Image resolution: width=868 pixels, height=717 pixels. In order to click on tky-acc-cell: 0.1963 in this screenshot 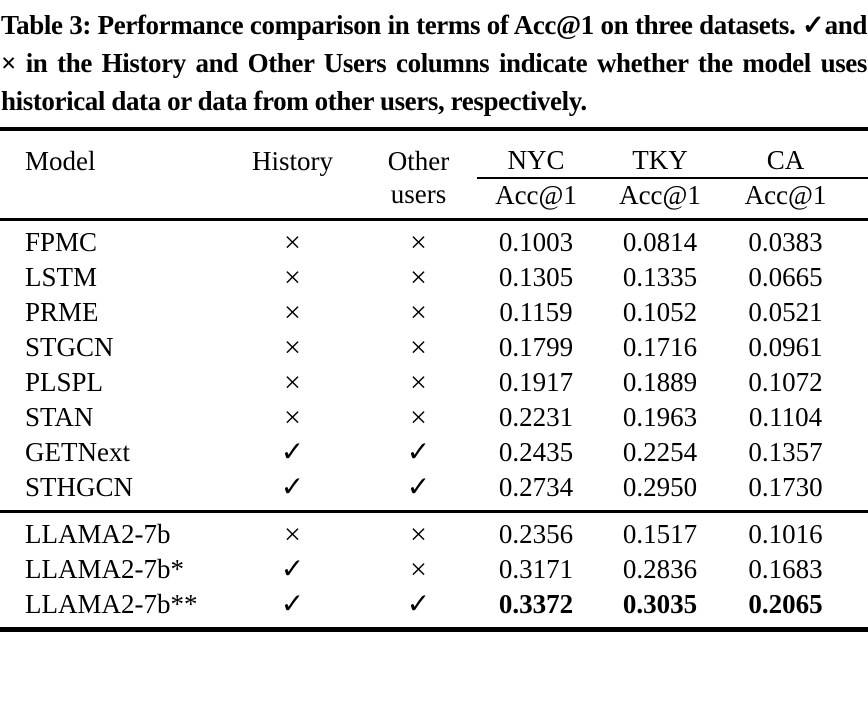, I will do `click(660, 417)`.